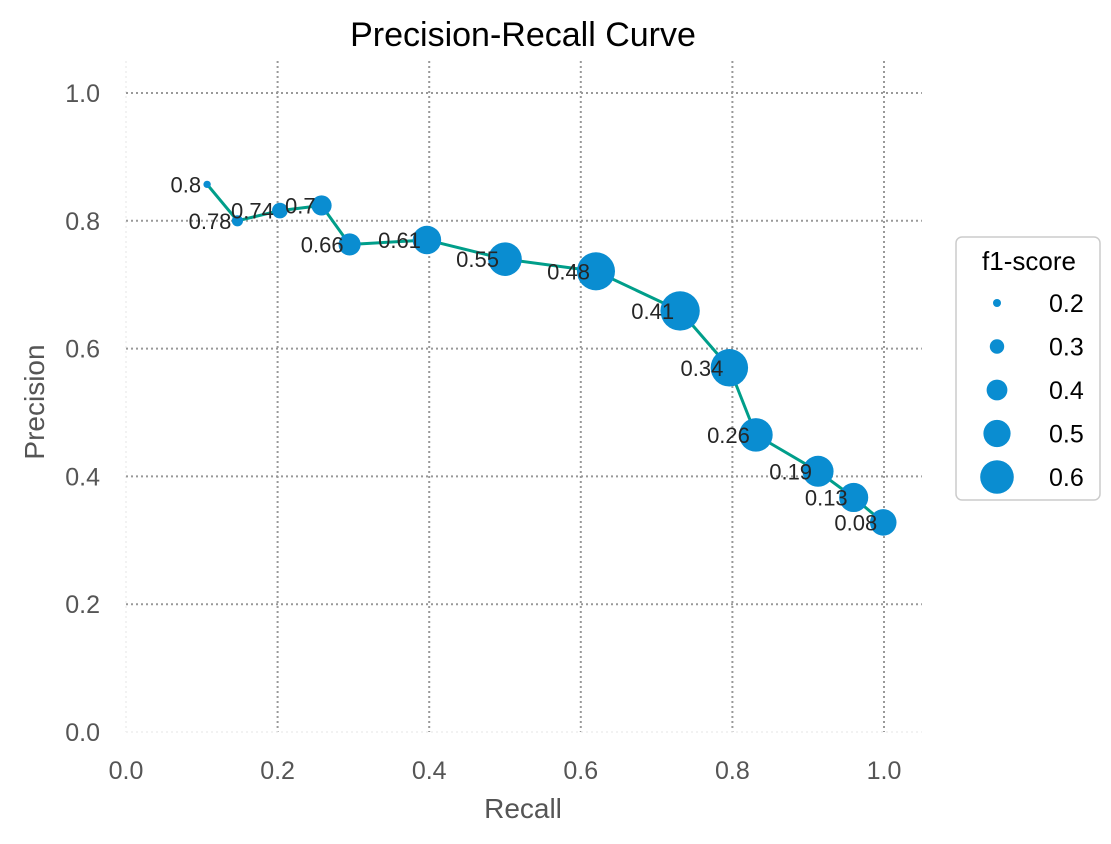 The height and width of the screenshot is (844, 1111). I want to click on threshold-label: 0.8, so click(186, 184).